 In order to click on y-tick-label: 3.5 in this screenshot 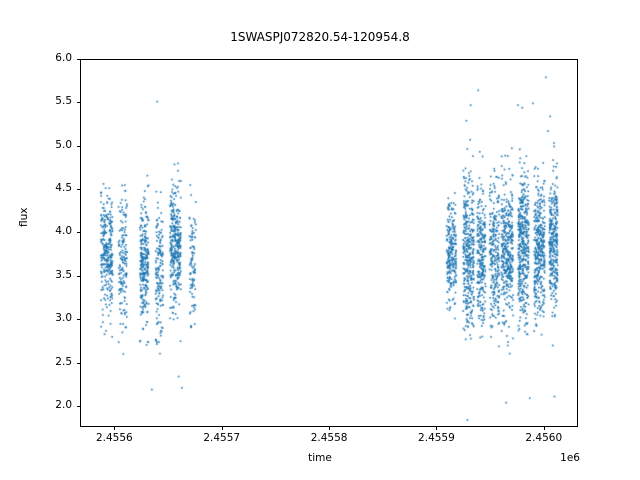, I will do `click(63, 274)`.